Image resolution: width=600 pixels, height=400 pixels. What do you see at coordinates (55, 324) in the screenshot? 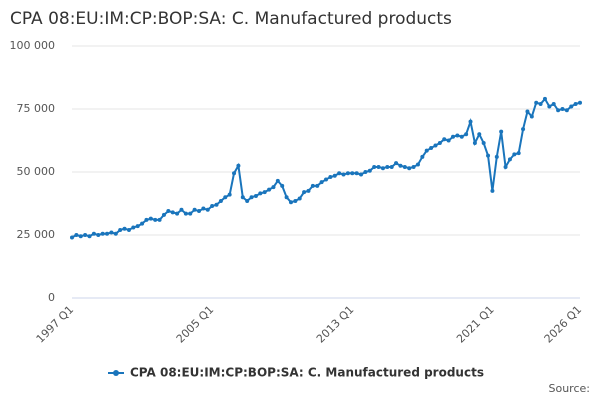
I see `x-tick-label: 1997 Q1` at bounding box center [55, 324].